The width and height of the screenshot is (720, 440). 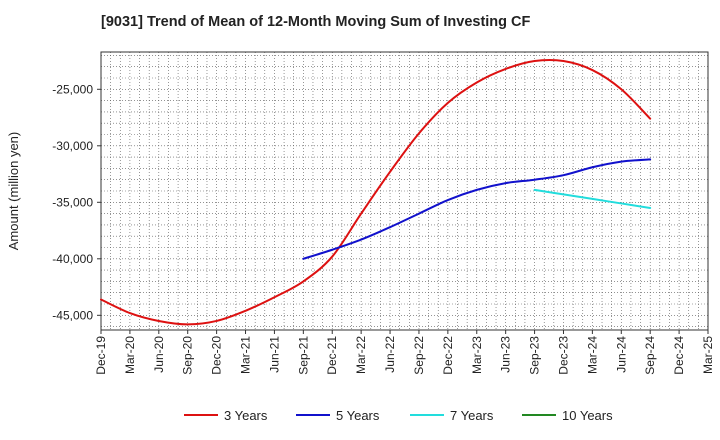 What do you see at coordinates (159, 354) in the screenshot?
I see `x-tick-label: Jun-20` at bounding box center [159, 354].